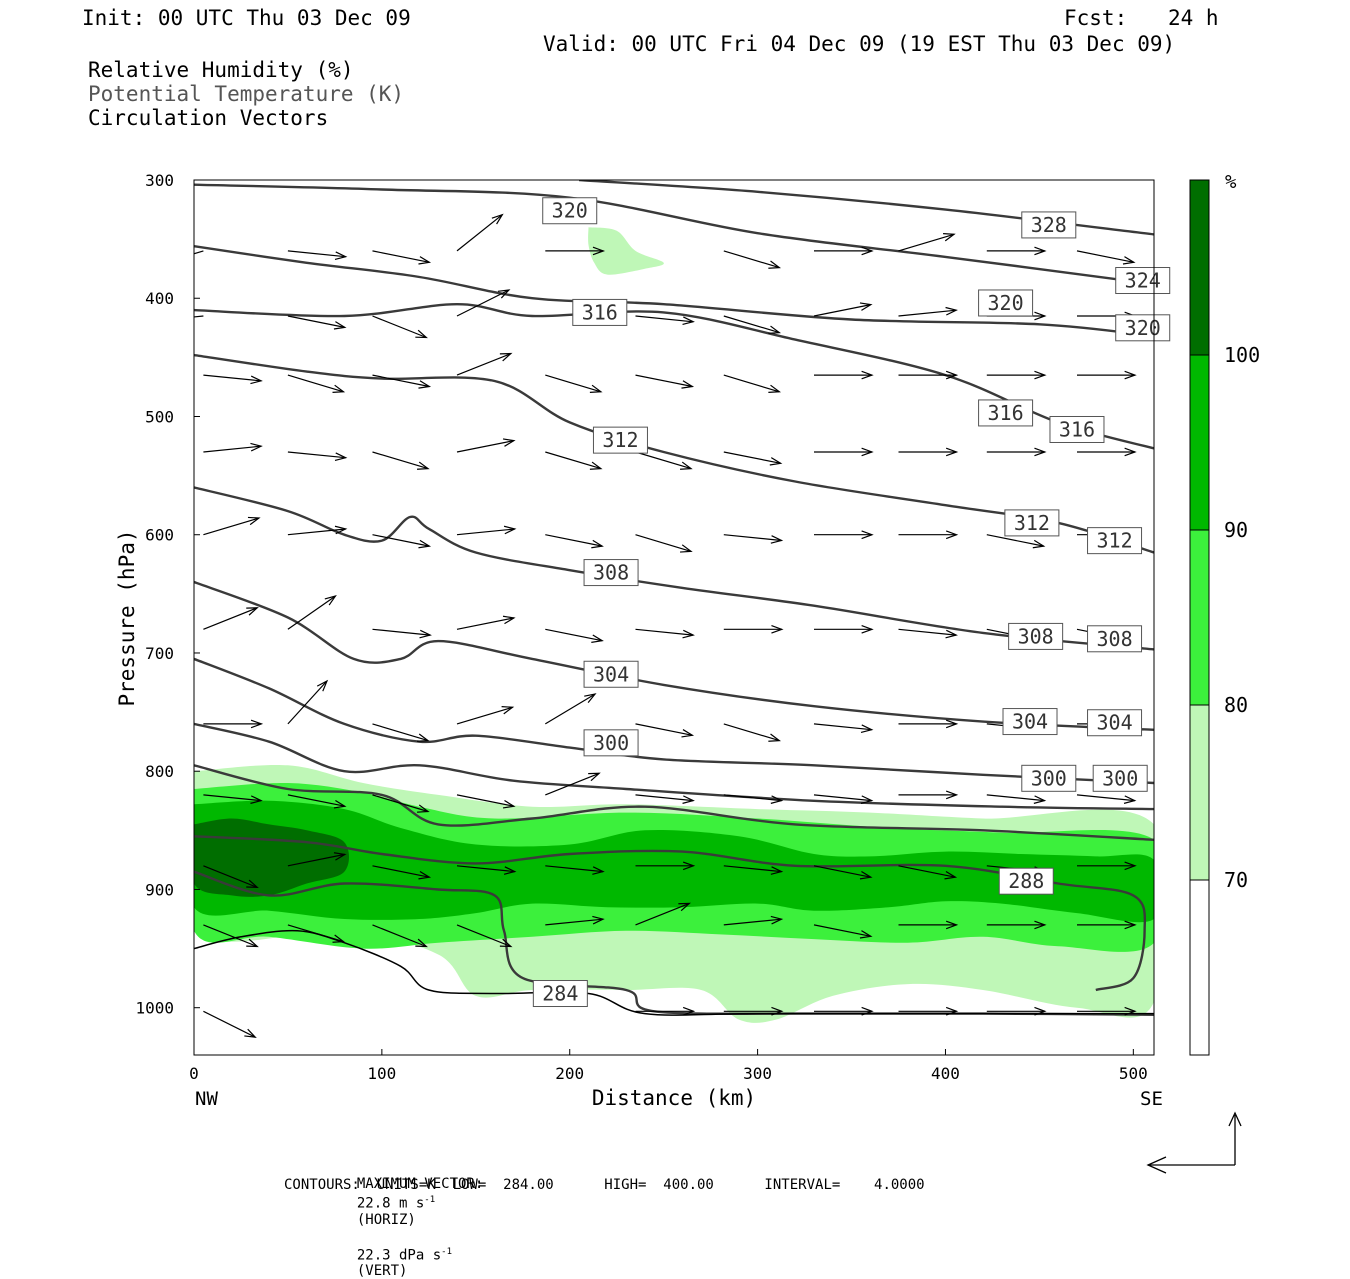 The height and width of the screenshot is (1279, 1350). I want to click on theta-label-300-1: 300, so click(1049, 778).